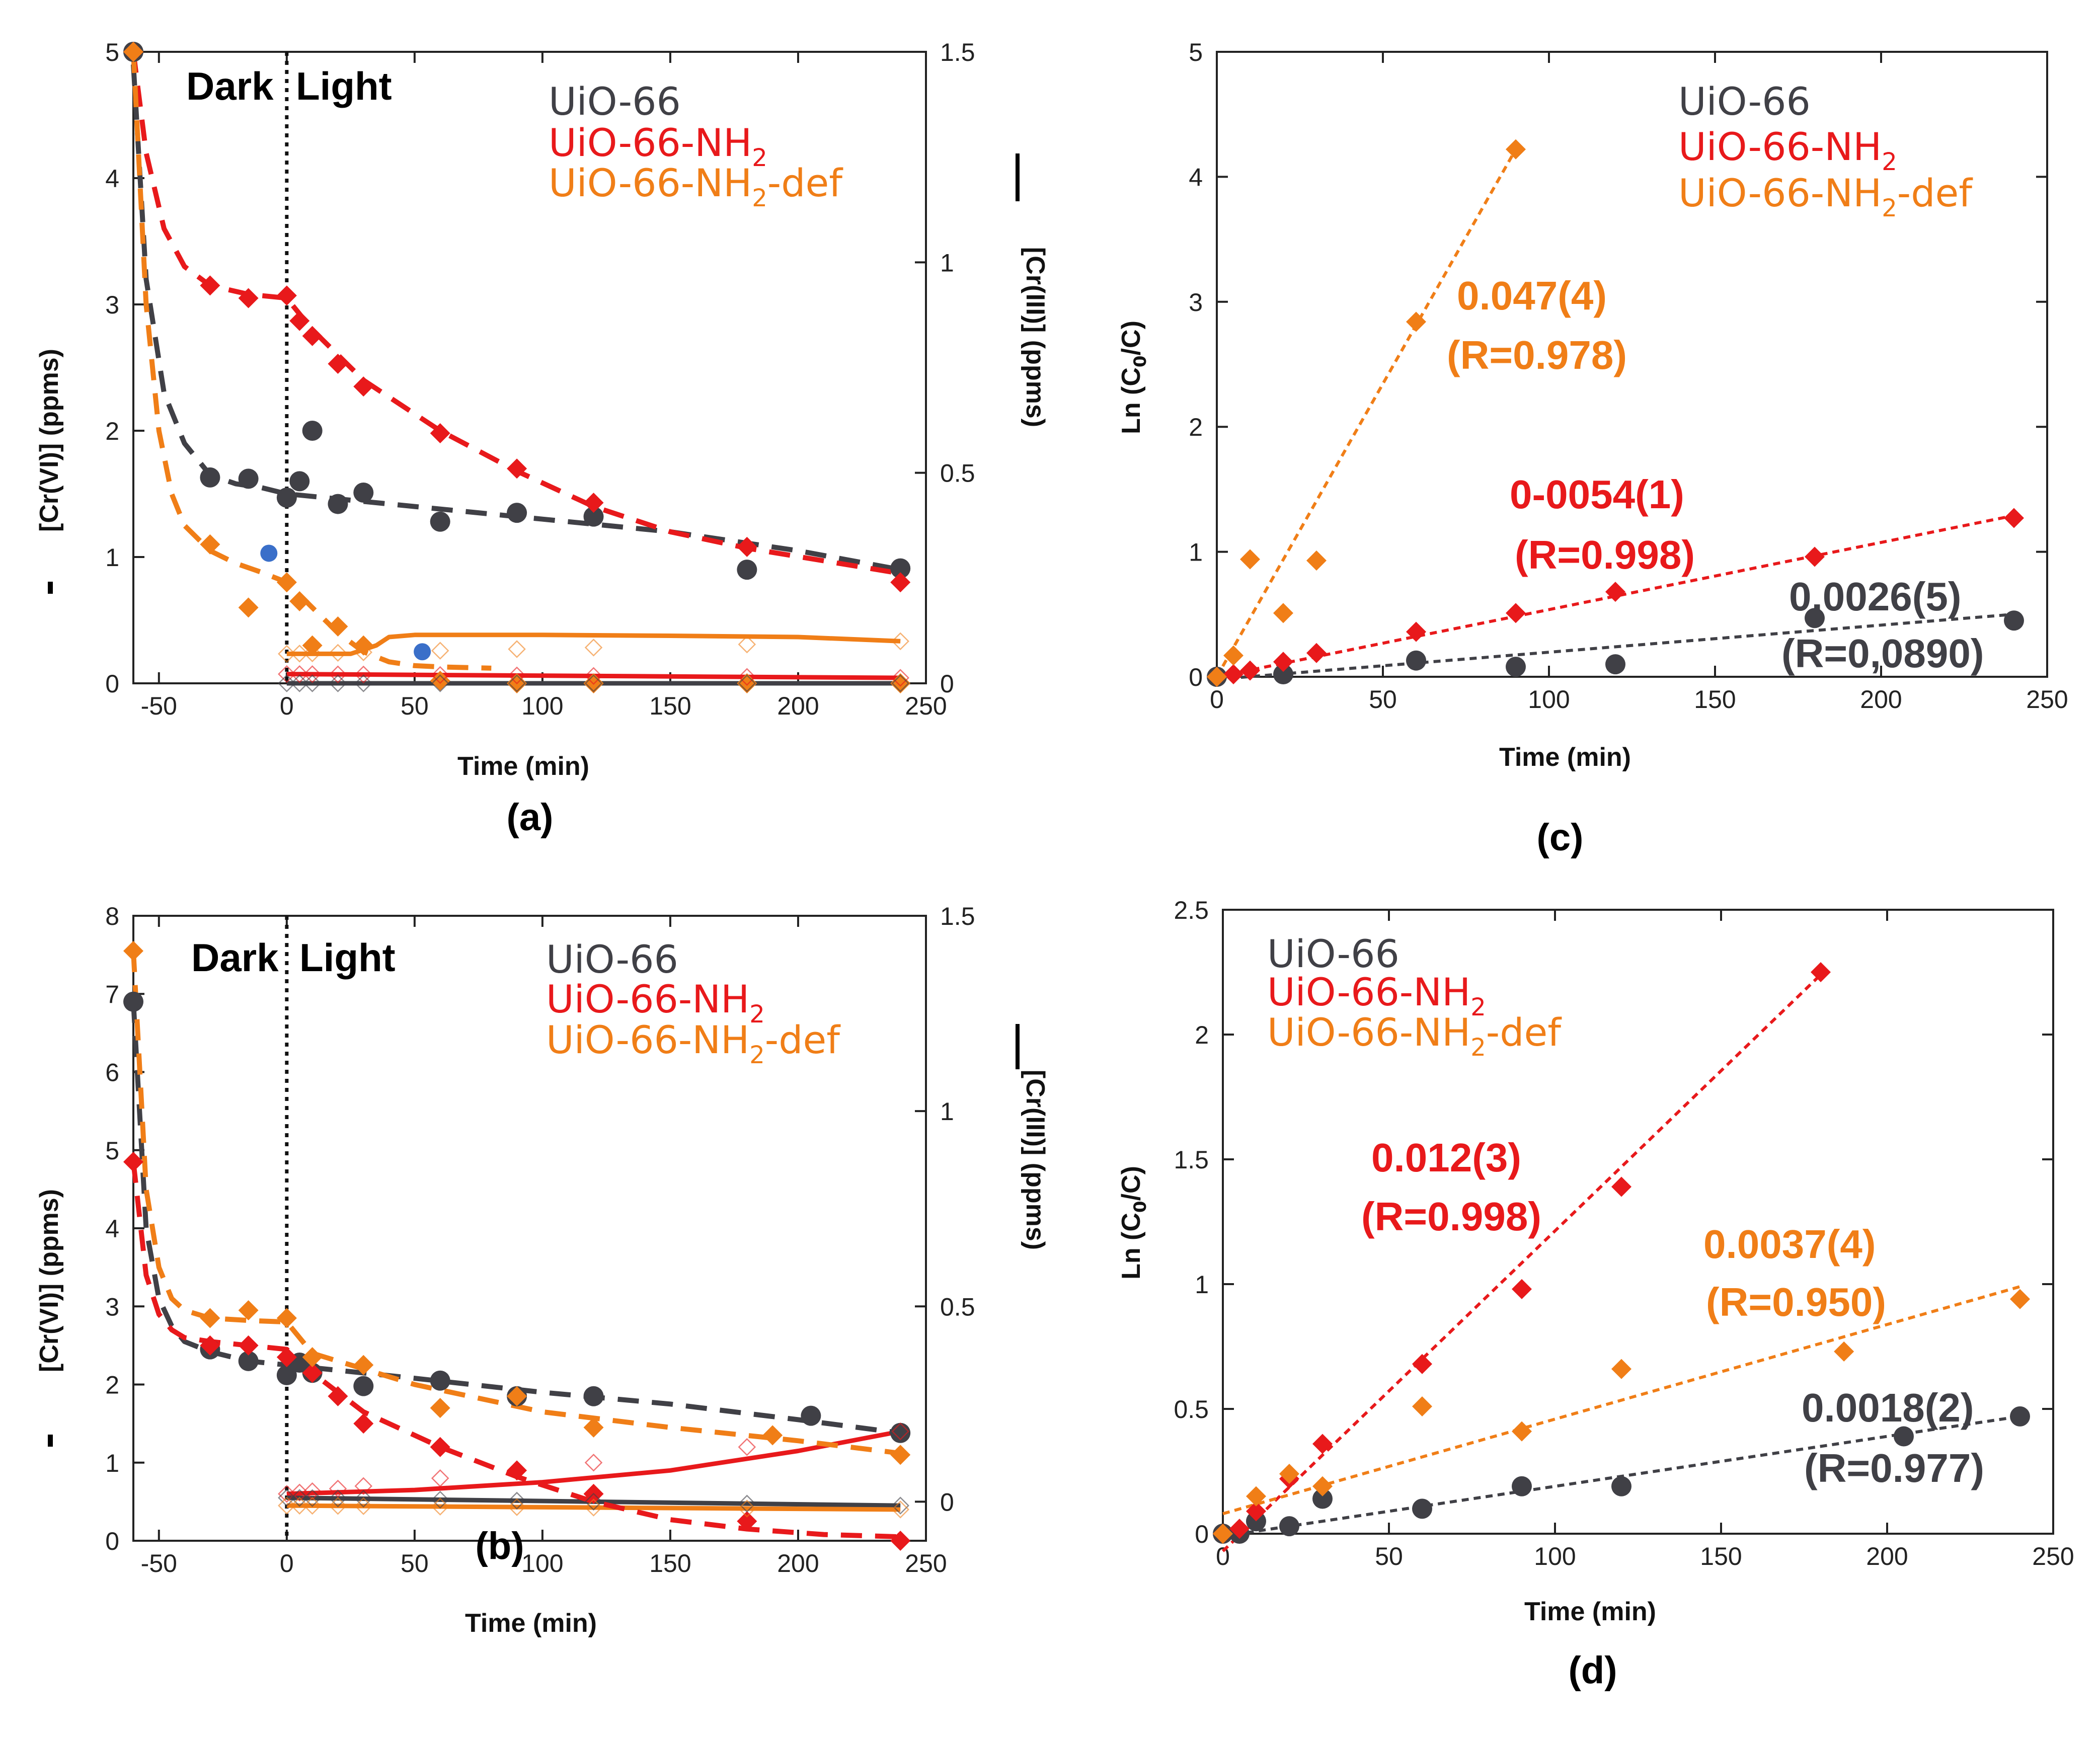  I want to click on y-tick-label: 0.5, so click(1191, 1409).